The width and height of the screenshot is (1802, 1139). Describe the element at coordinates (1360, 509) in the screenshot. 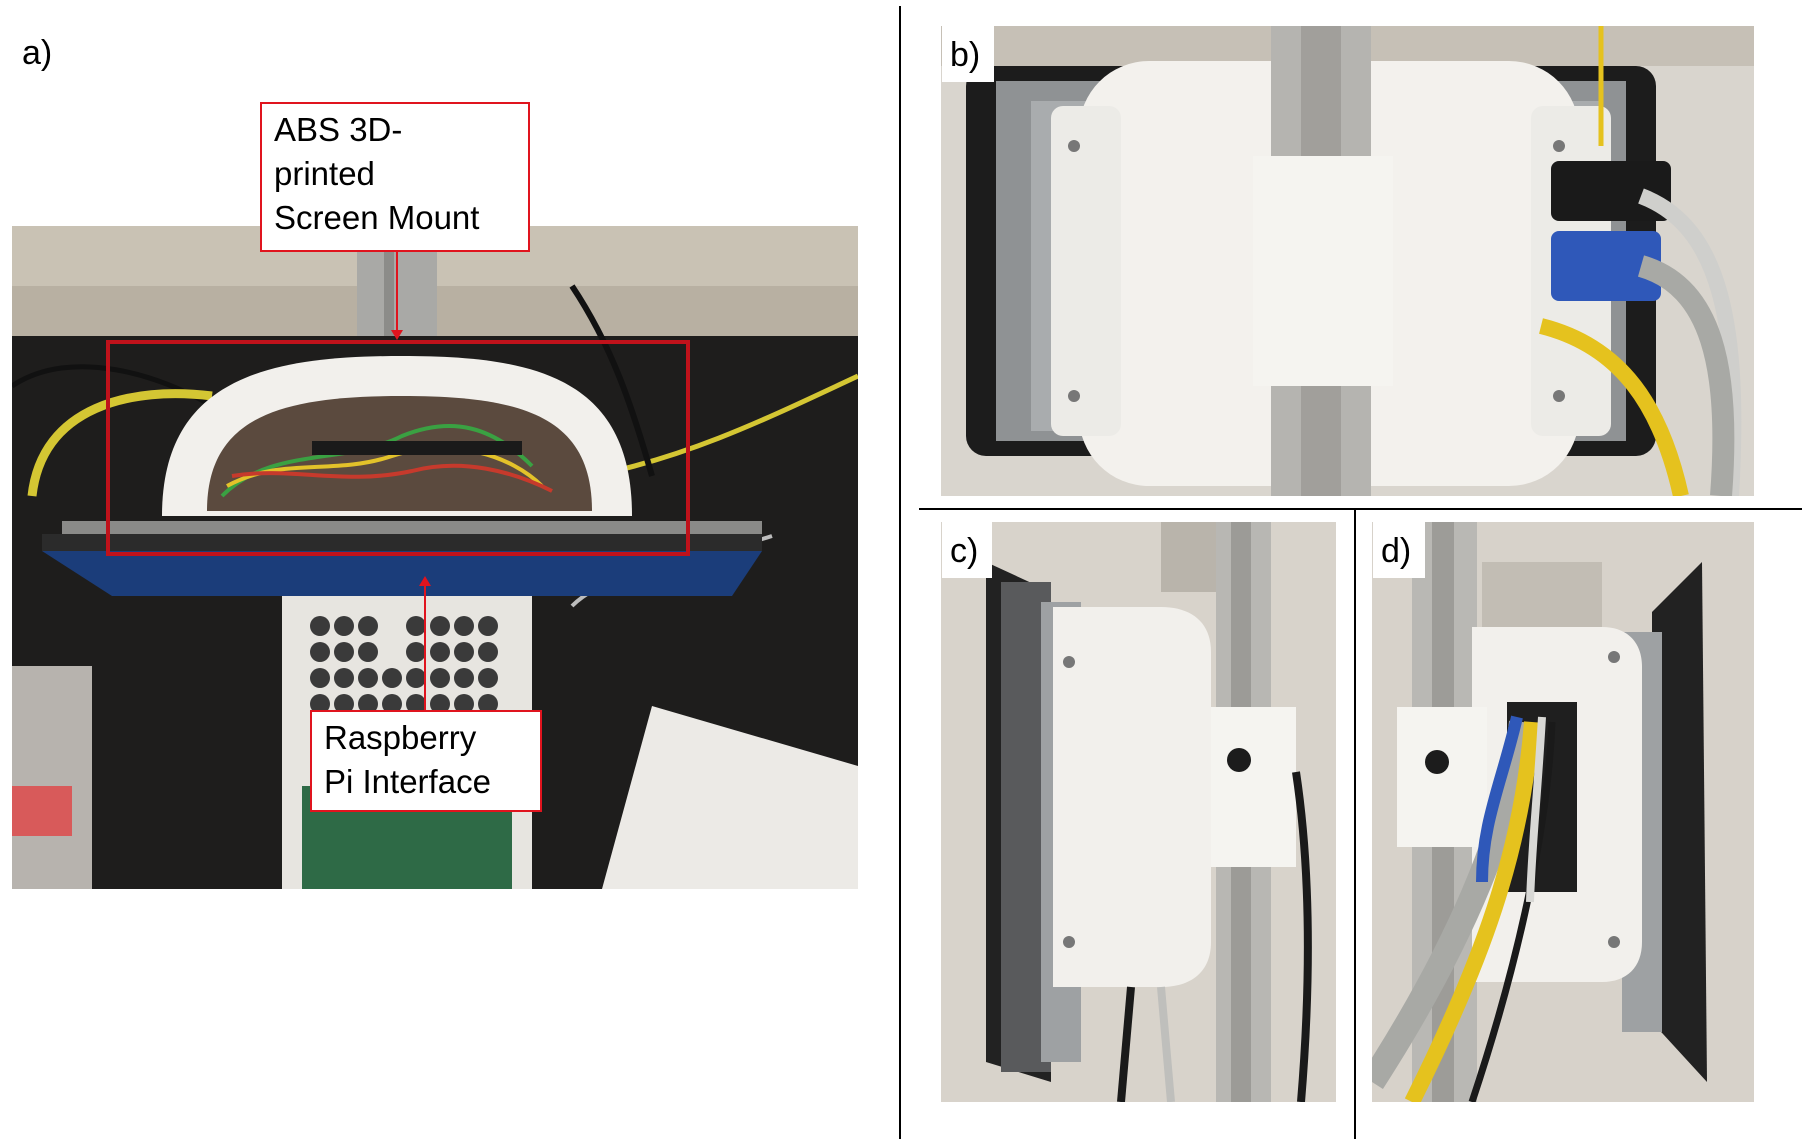

I see `horizontal-divider` at that location.